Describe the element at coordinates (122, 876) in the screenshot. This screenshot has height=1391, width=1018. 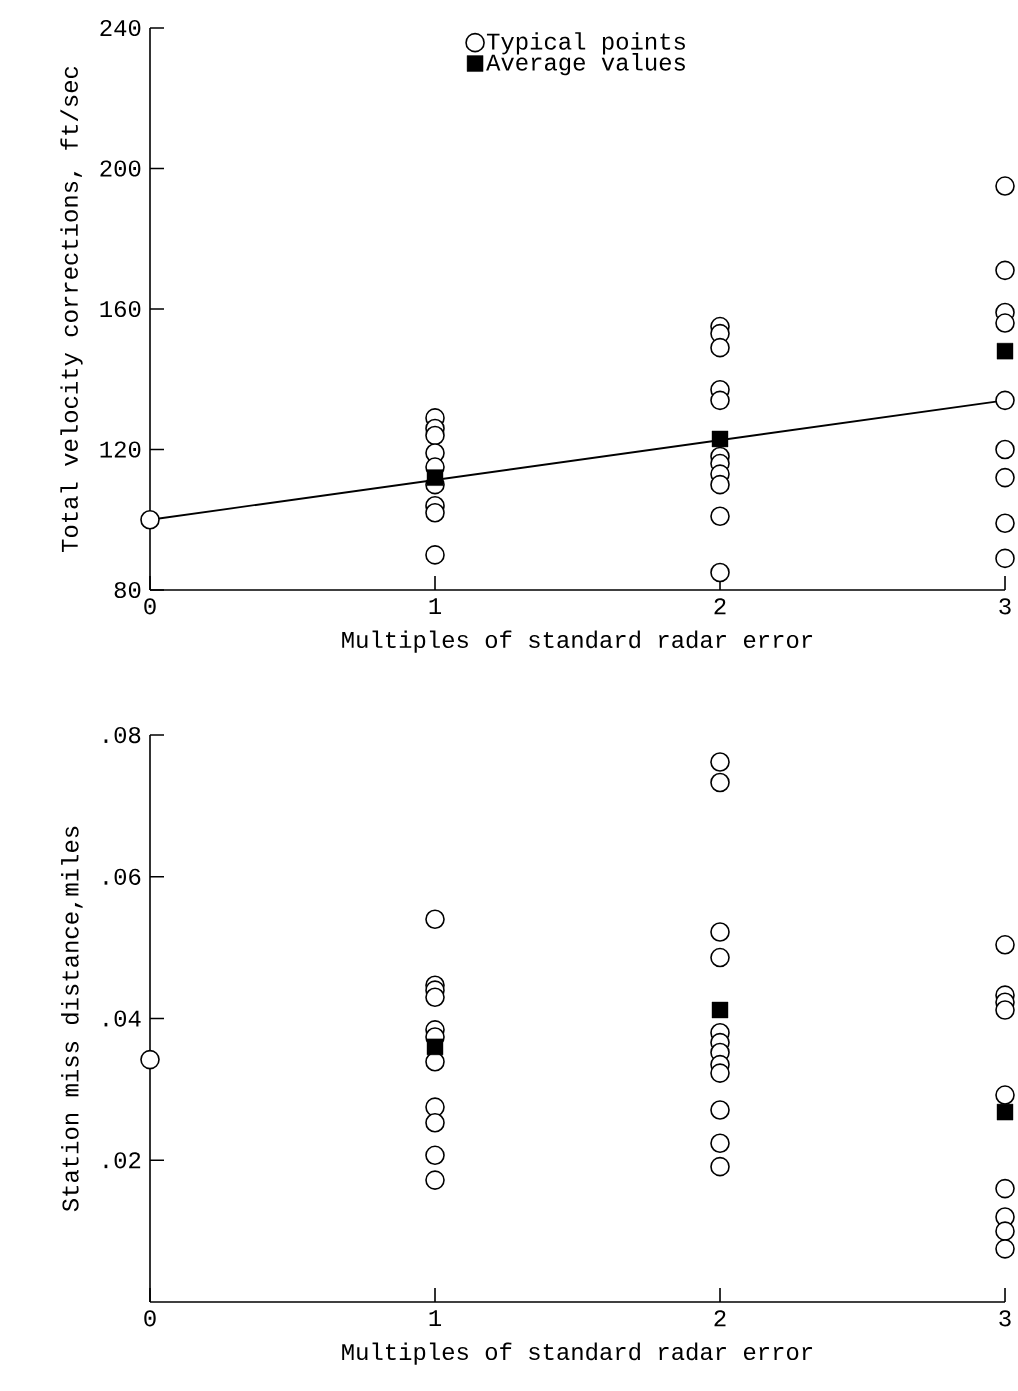
I see `y-tick-label: .06` at that location.